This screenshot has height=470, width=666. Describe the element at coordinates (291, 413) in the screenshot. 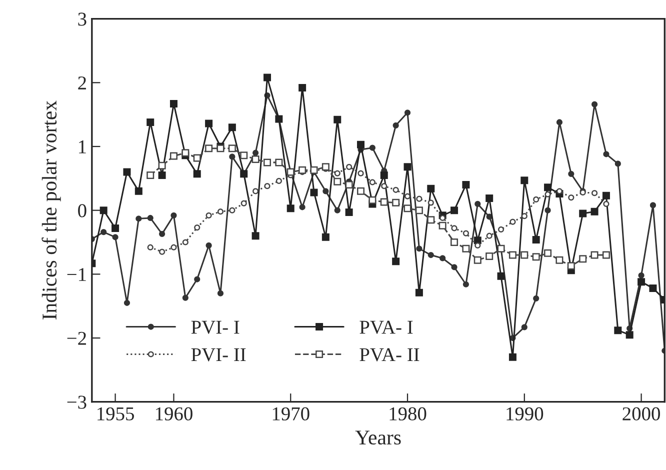

I see `x-tick-label: 1970` at that location.